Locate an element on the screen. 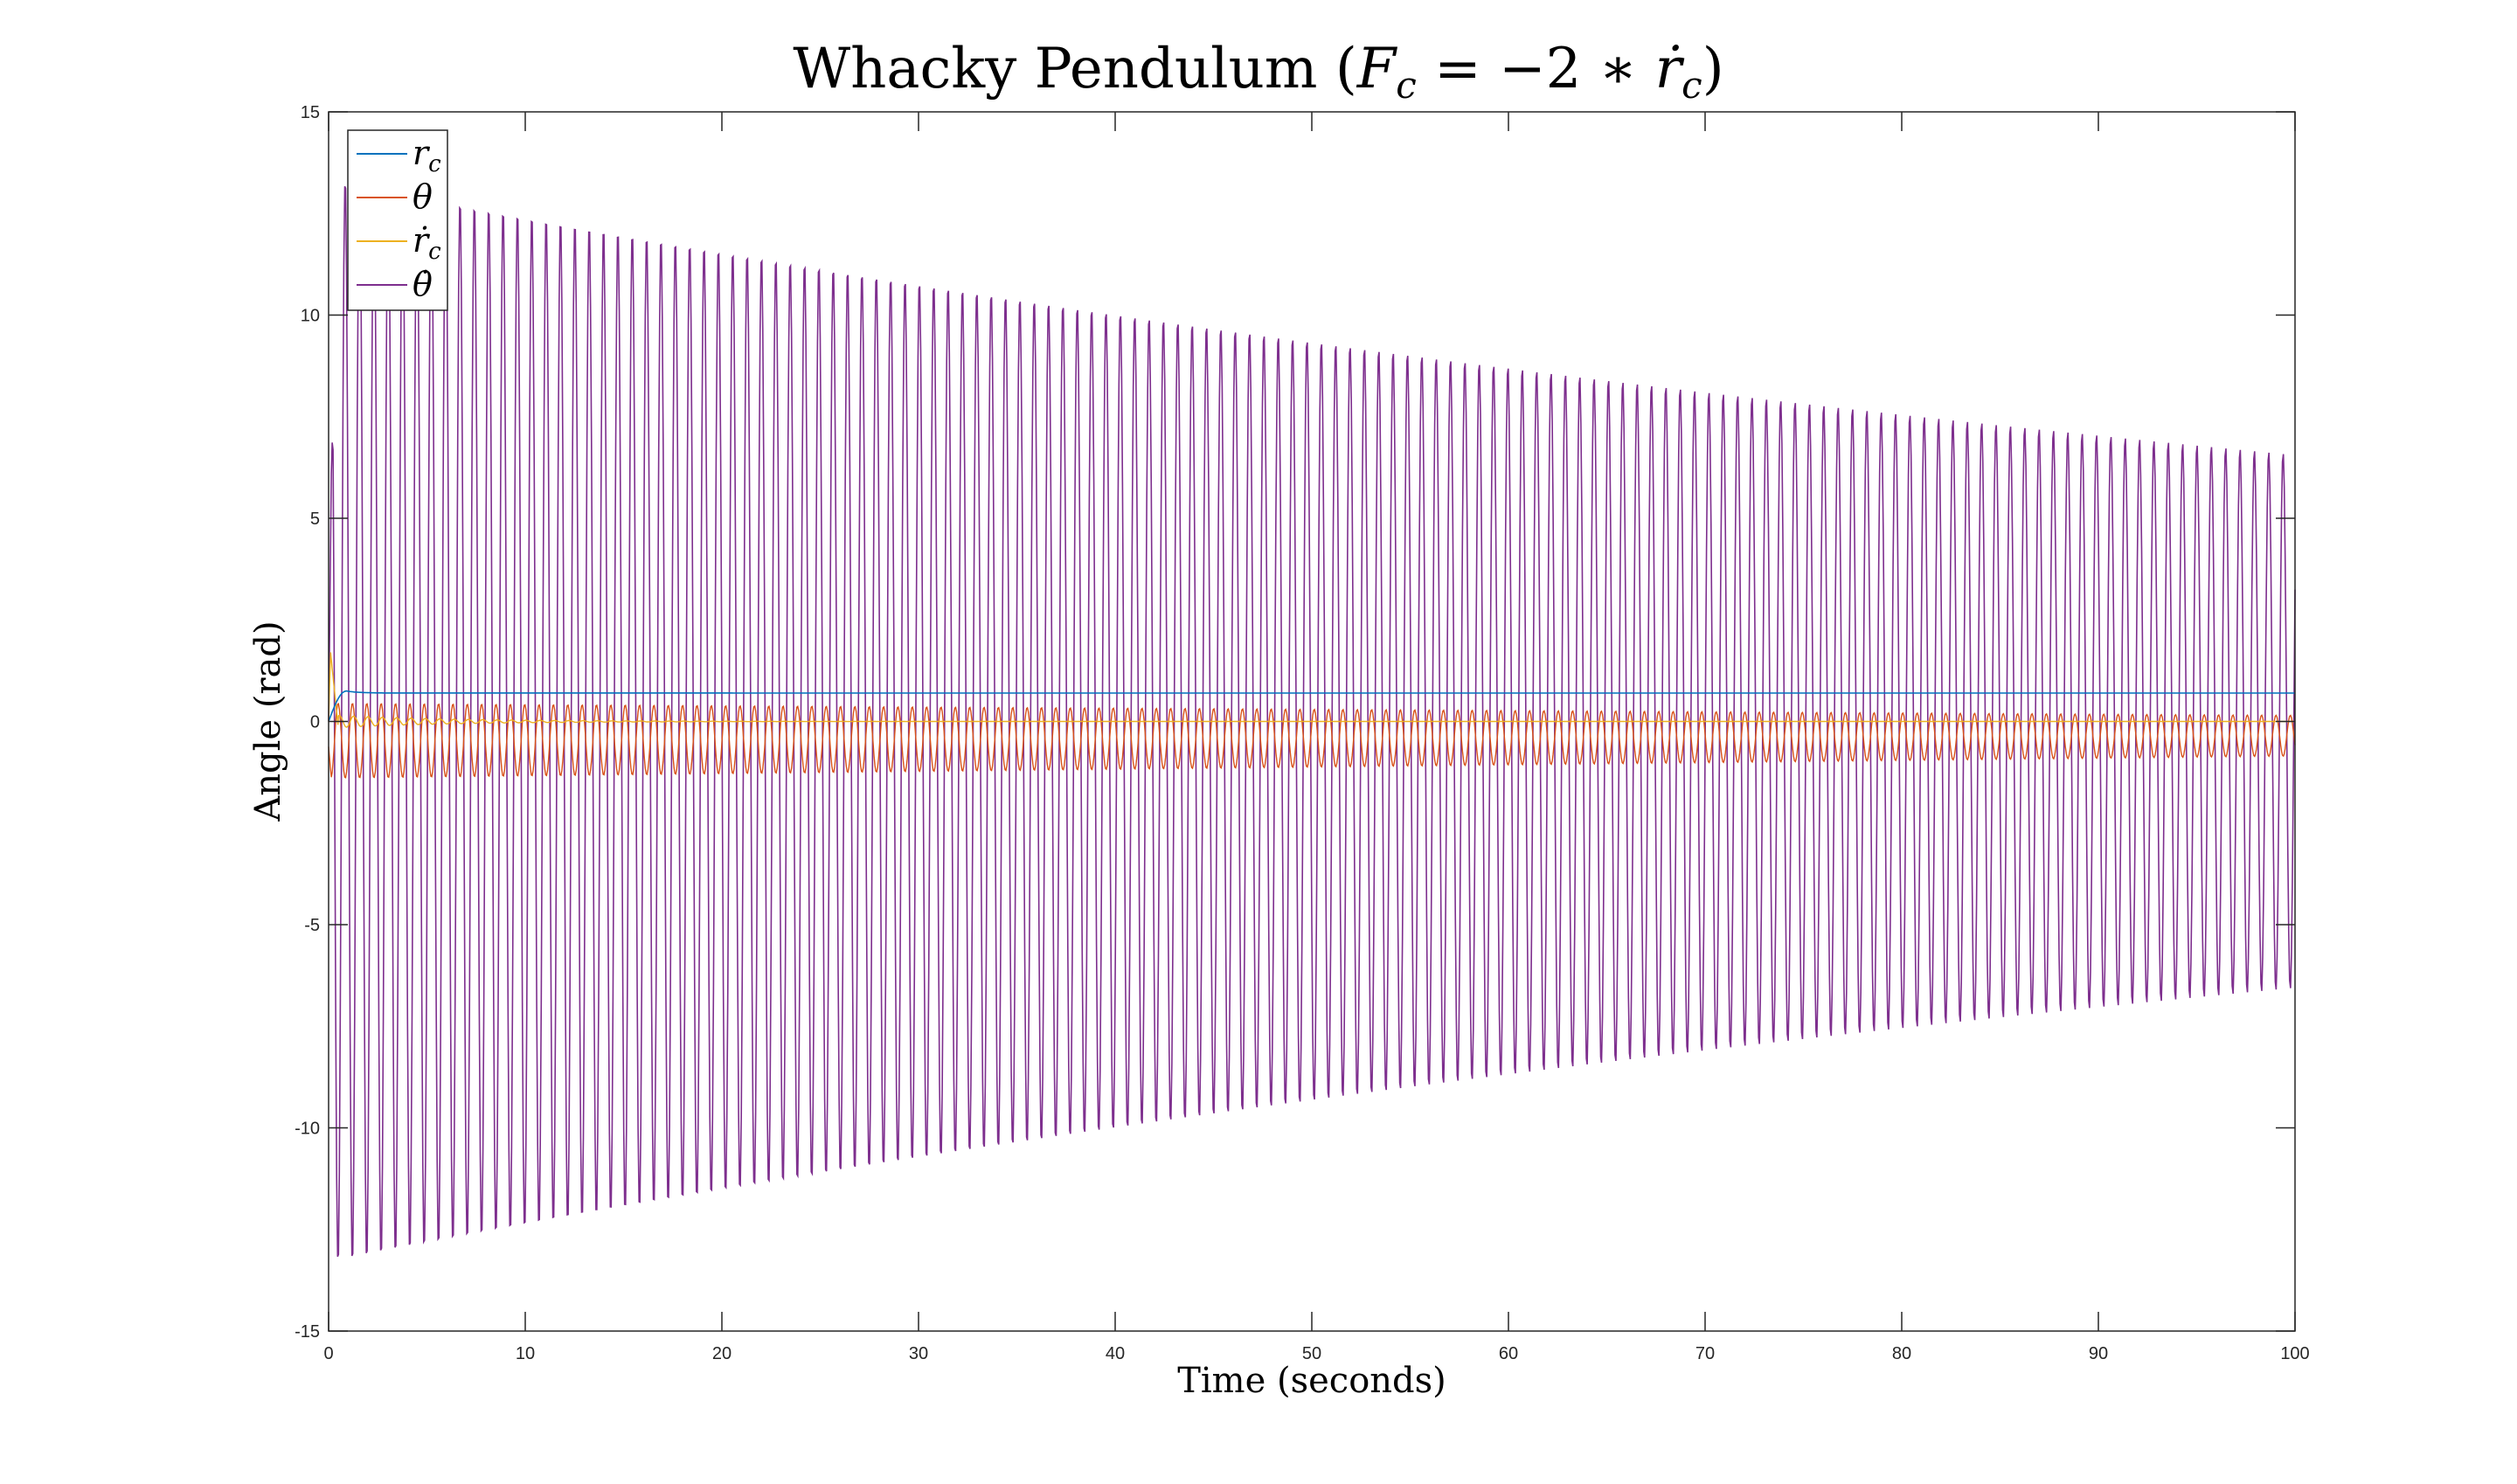  legend: rcθ ṙcθ̇ is located at coordinates (397, 220).